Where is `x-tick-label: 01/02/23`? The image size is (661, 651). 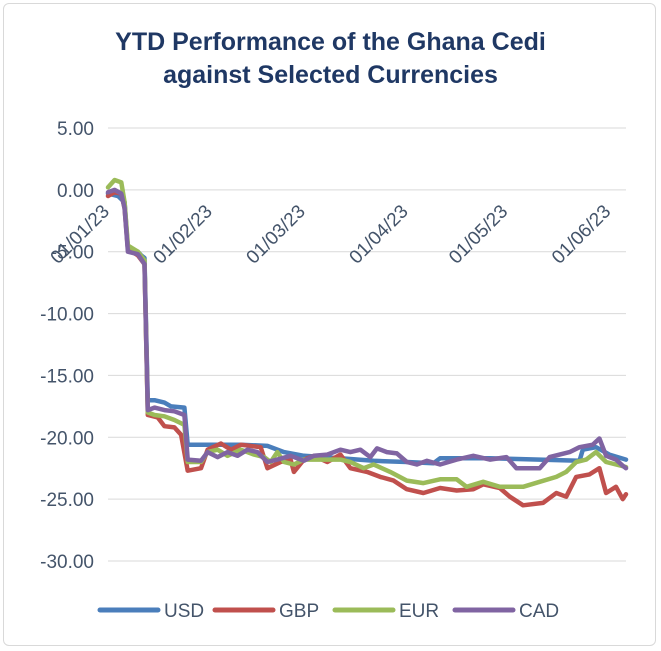
x-tick-label: 01/02/23 is located at coordinates (183, 234).